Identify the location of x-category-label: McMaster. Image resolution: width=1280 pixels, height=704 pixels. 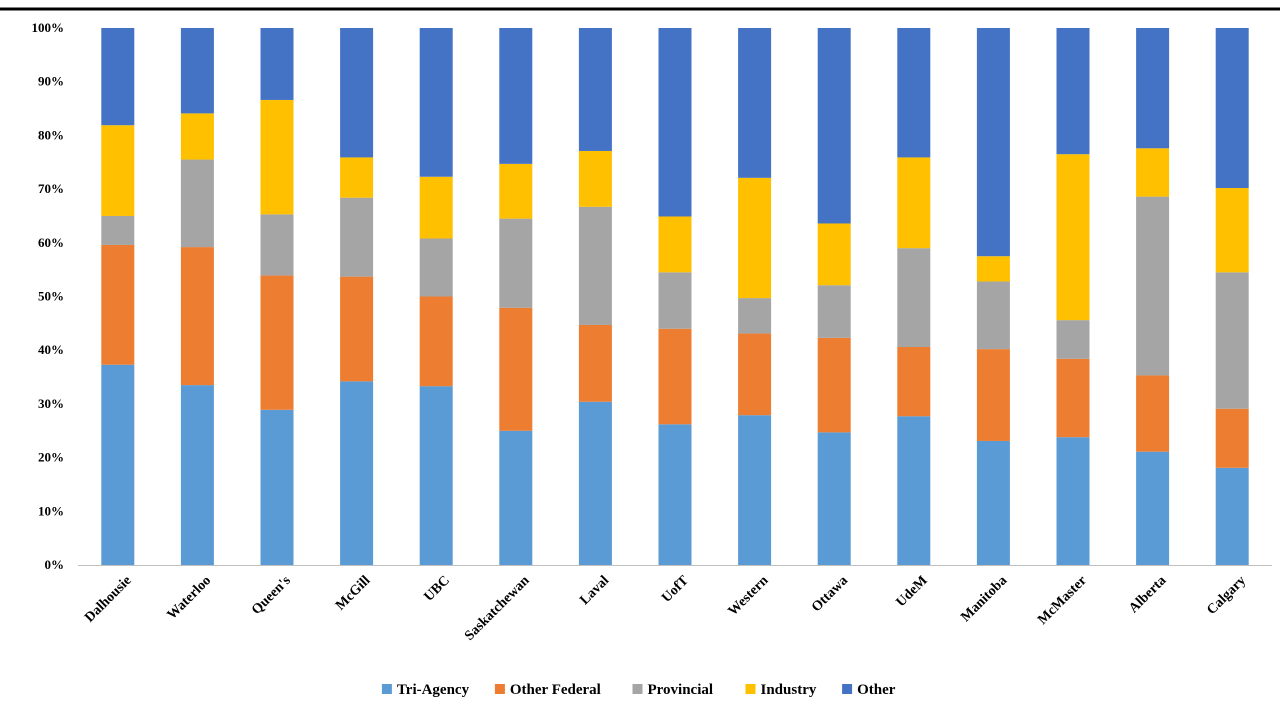
(1062, 600).